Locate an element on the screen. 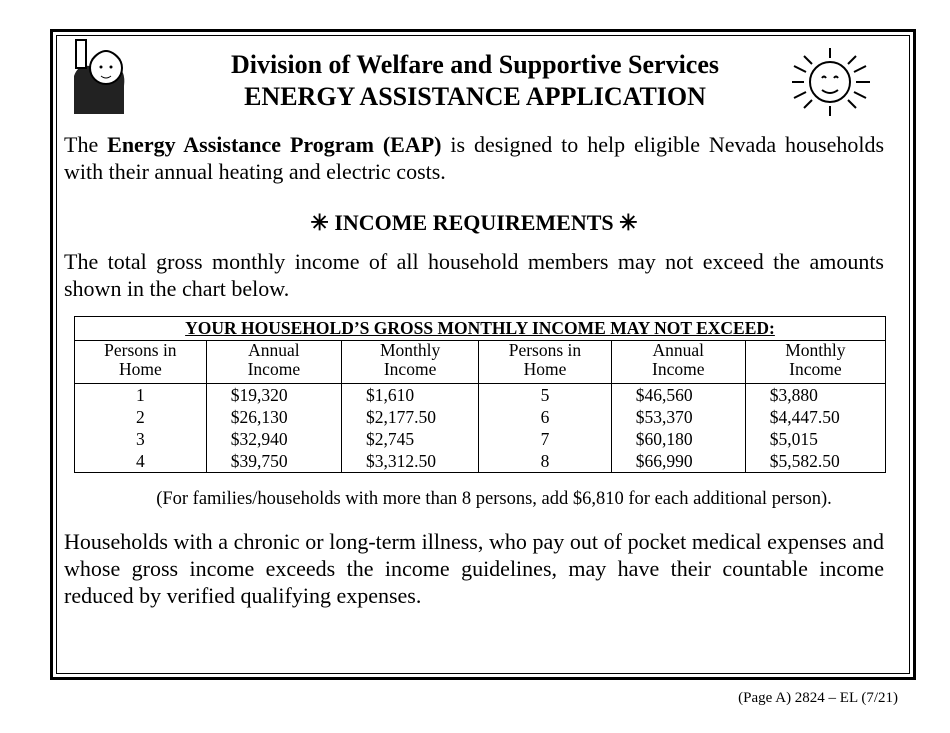  table-cell: $66,990 is located at coordinates (678, 461).